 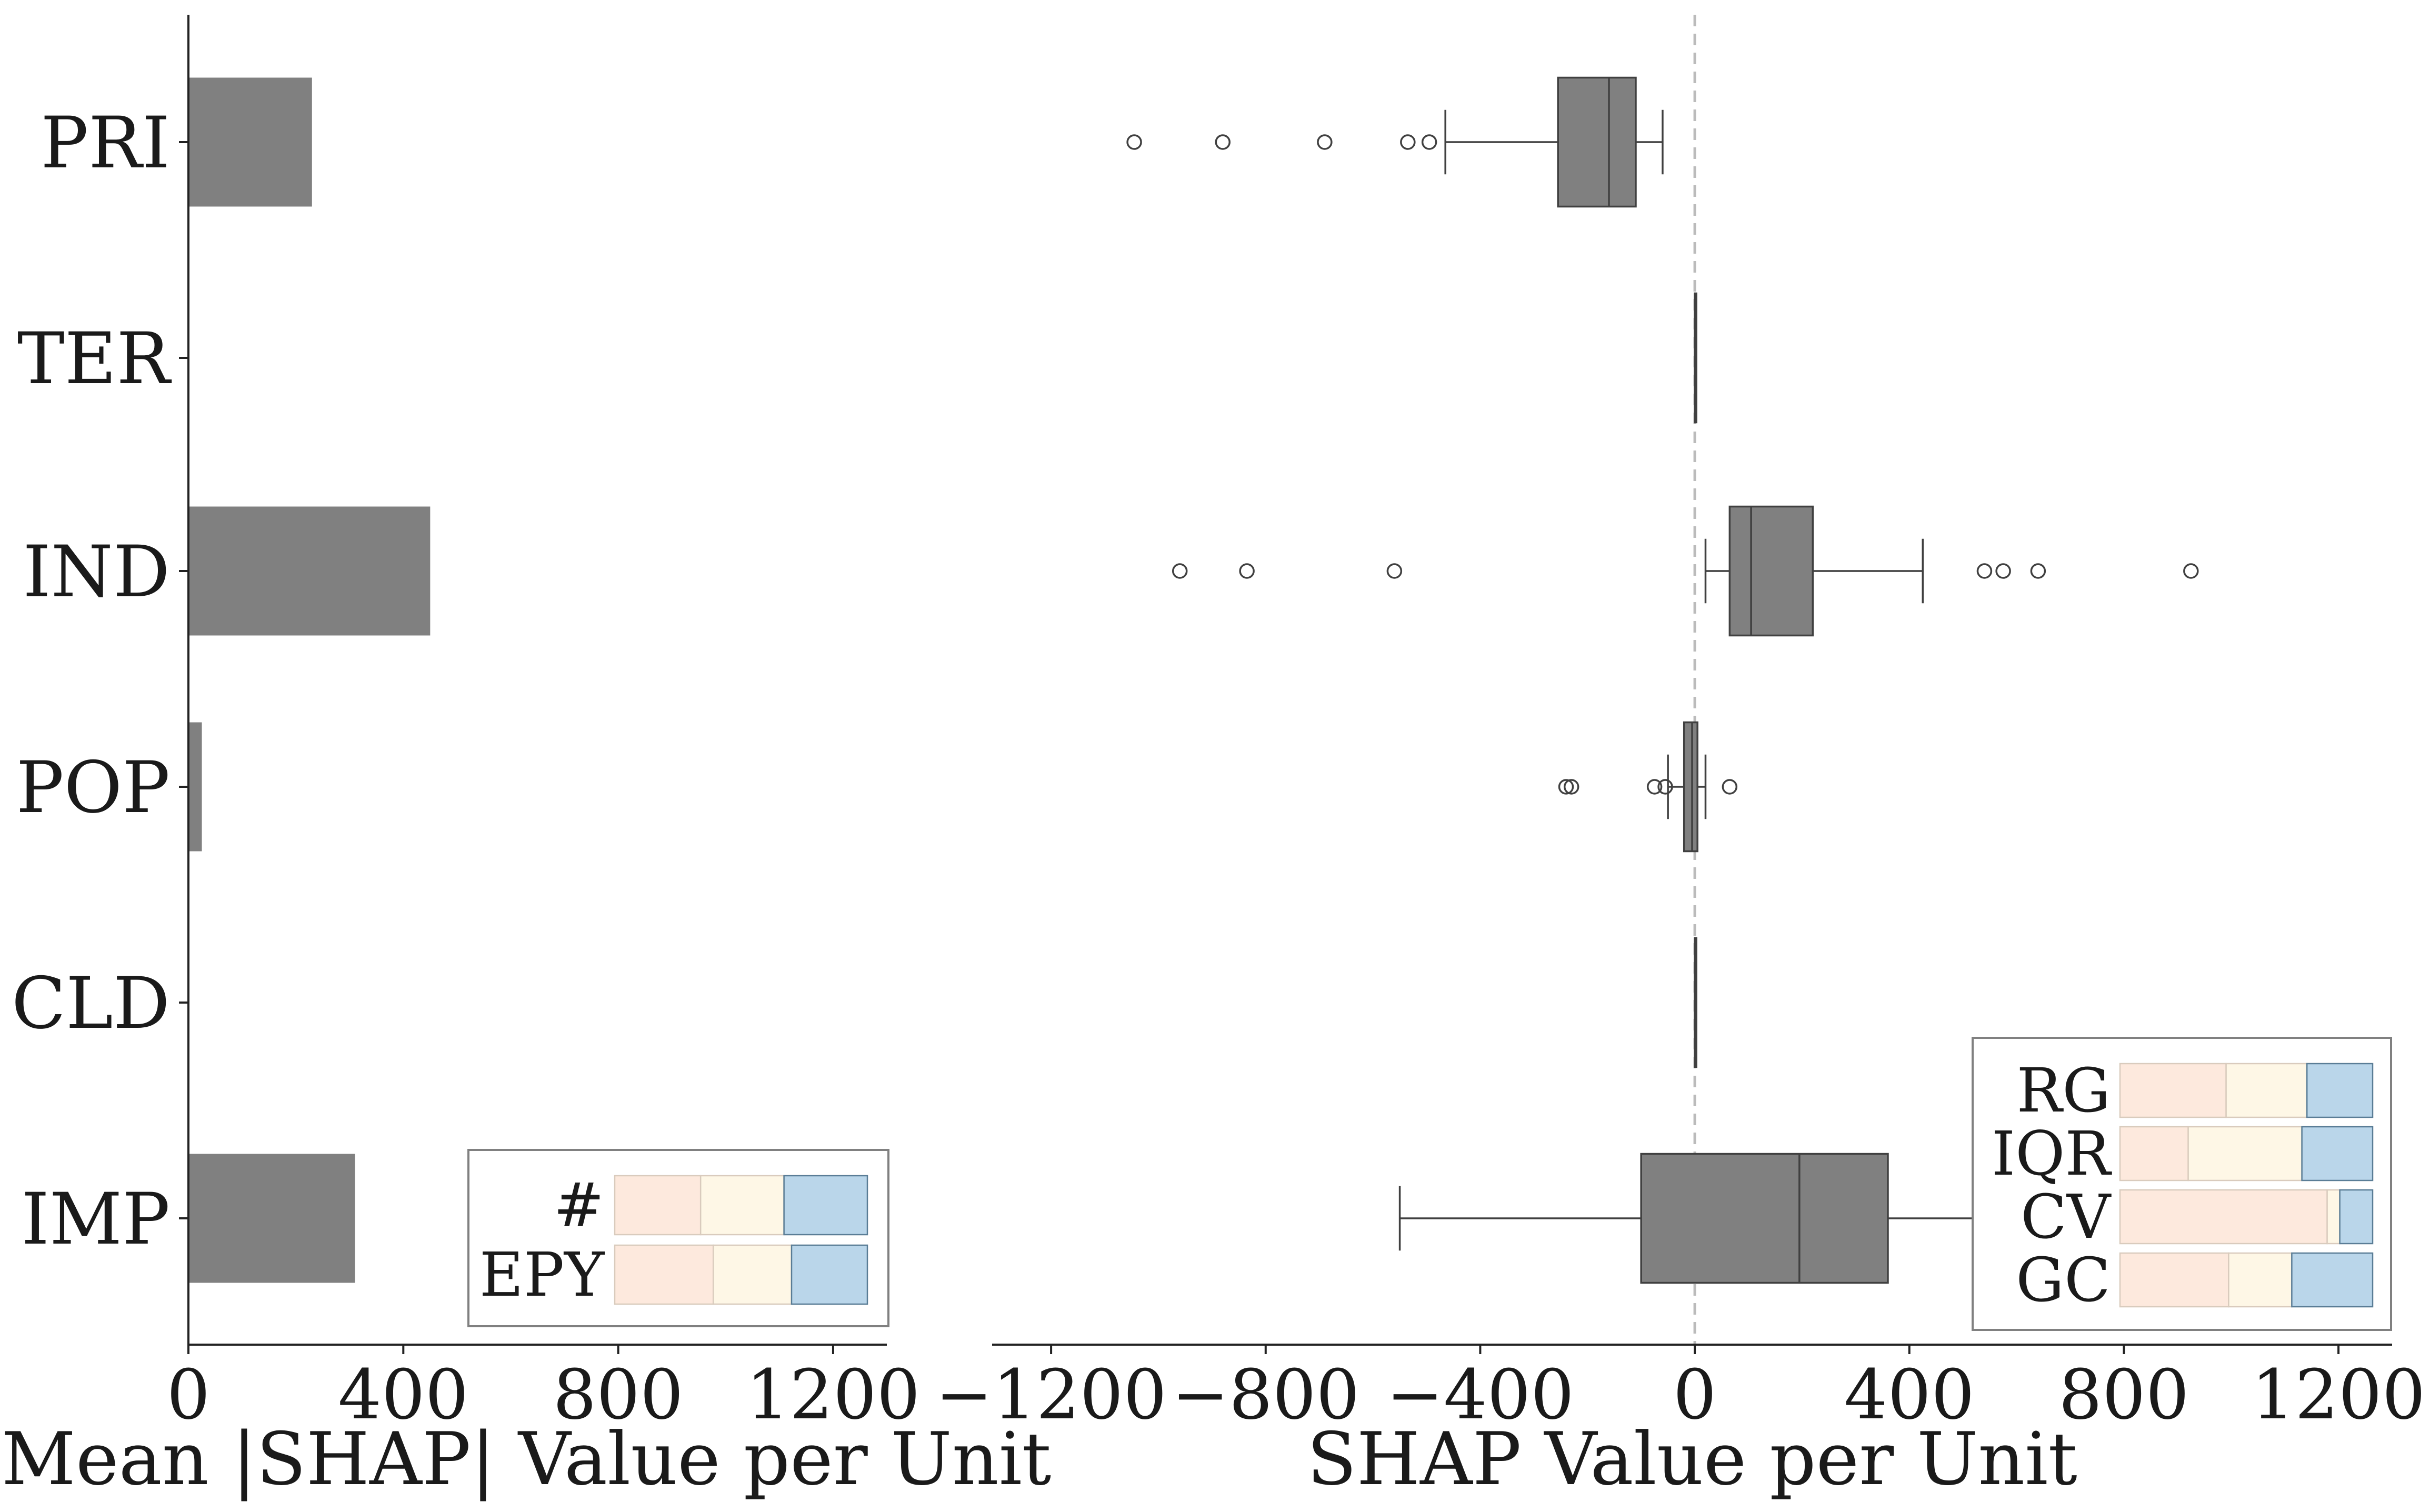 I want to click on box-x-tick-label: 800, so click(x=2123, y=1395).